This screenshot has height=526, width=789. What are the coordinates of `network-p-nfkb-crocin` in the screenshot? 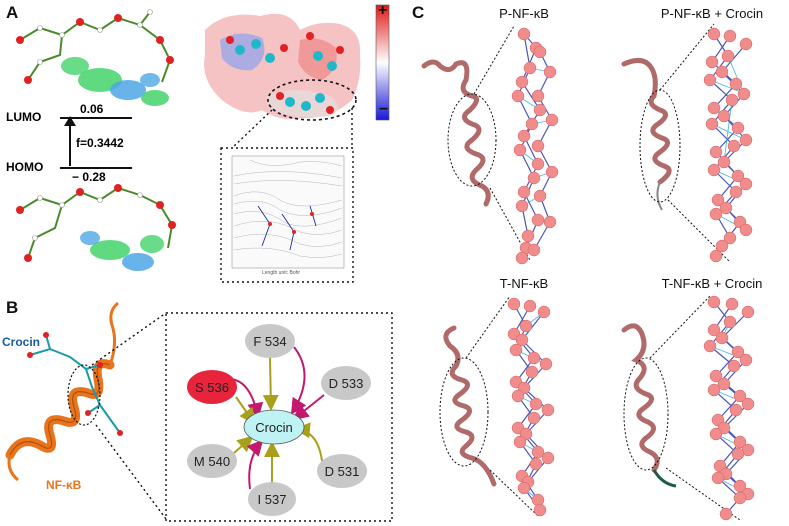 It's located at (728, 145).